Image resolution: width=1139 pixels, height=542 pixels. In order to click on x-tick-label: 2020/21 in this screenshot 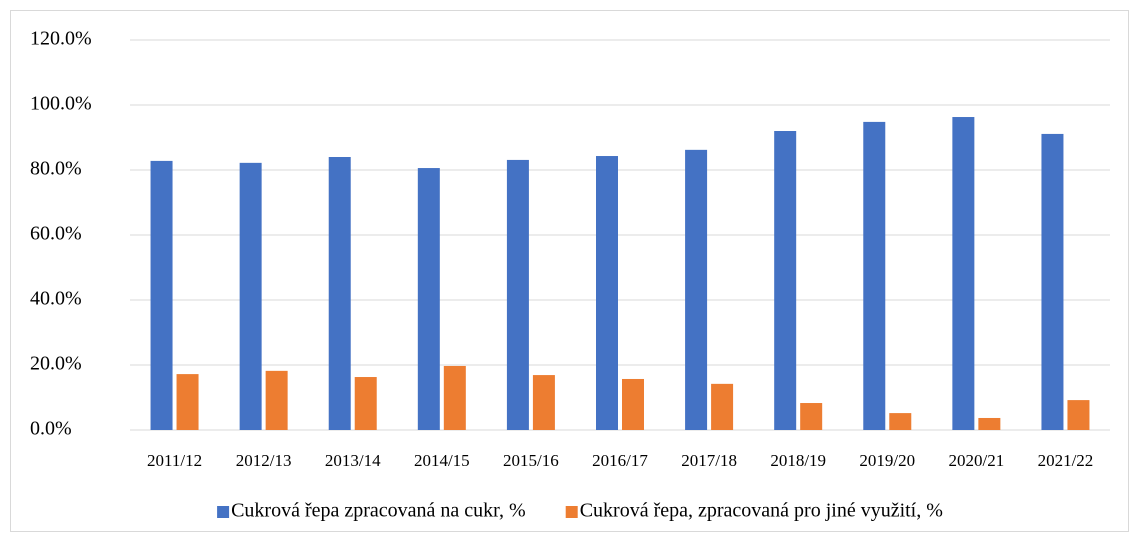, I will do `click(976, 460)`.